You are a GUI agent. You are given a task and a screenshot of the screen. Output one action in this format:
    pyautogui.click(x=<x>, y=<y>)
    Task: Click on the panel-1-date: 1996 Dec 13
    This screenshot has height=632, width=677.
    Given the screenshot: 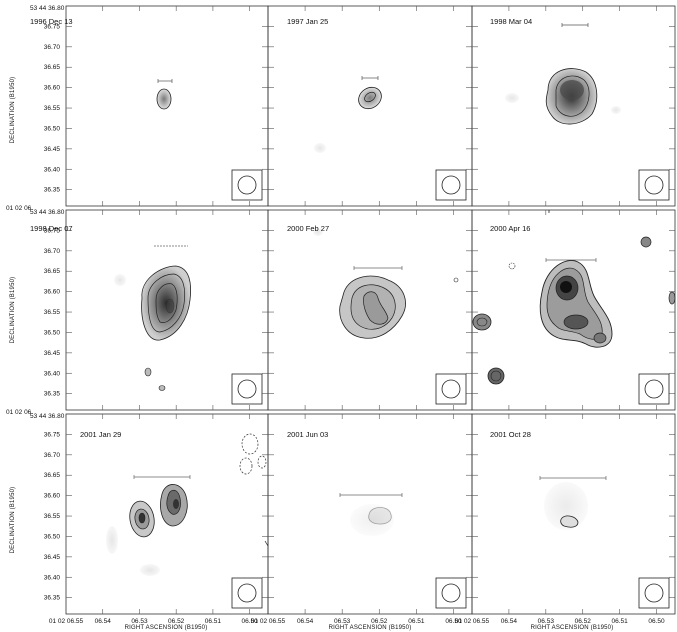 What is the action you would take?
    pyautogui.click(x=51, y=21)
    